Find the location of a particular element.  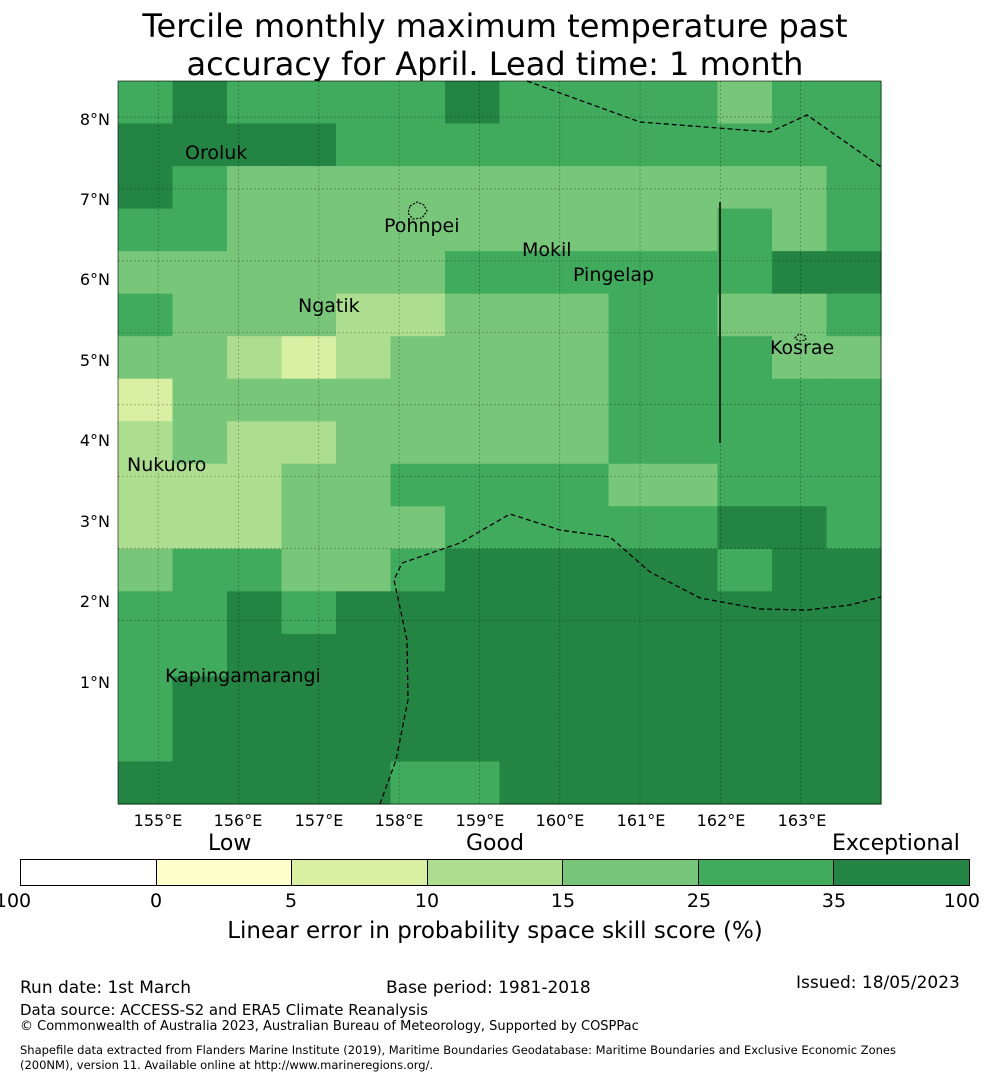

pohnpei-island-outline is located at coordinates (417, 210).